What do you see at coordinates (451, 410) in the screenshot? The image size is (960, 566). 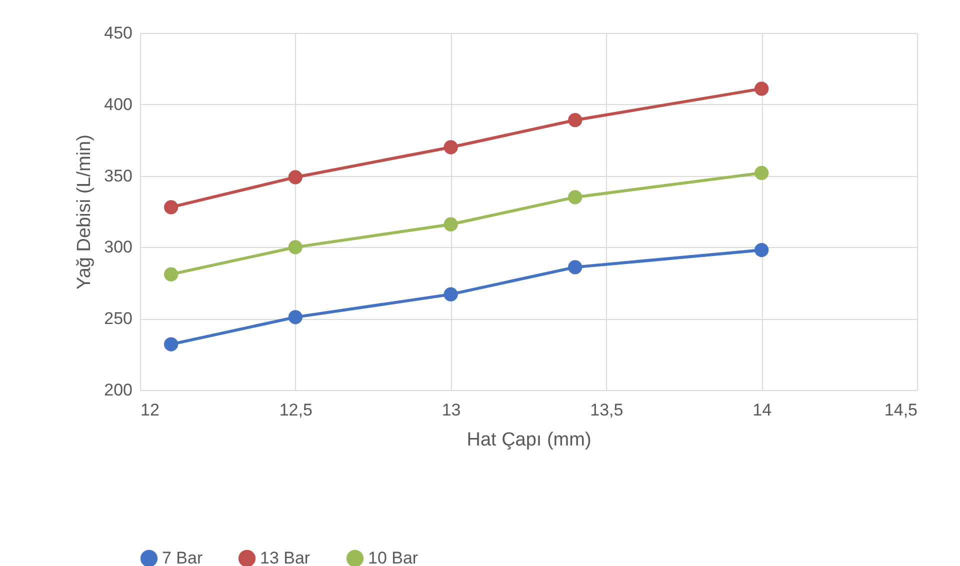 I see `x-tick-label: 13` at bounding box center [451, 410].